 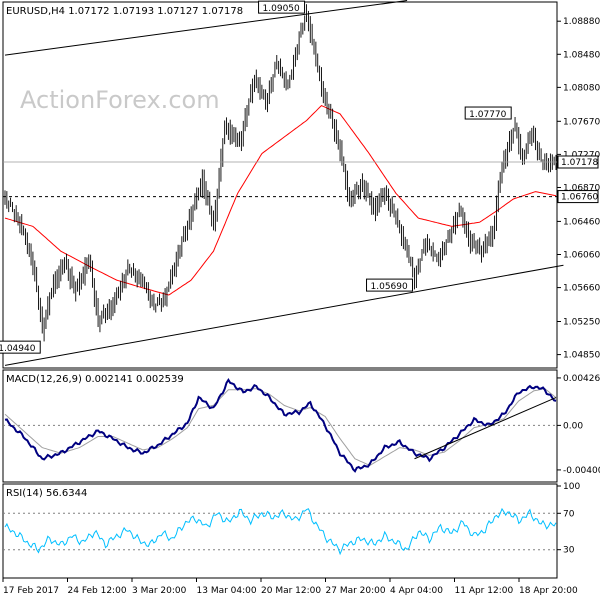 What do you see at coordinates (581, 222) in the screenshot?
I see `price-y-tick-label: 1.06460` at bounding box center [581, 222].